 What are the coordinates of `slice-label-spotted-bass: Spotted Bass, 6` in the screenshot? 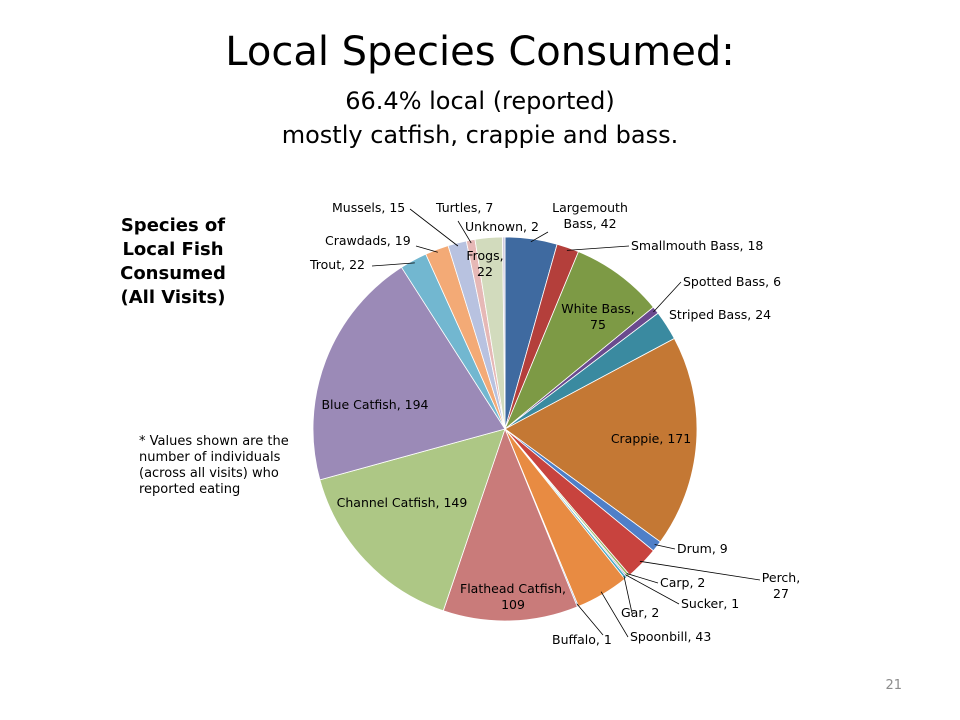 It's located at (732, 281).